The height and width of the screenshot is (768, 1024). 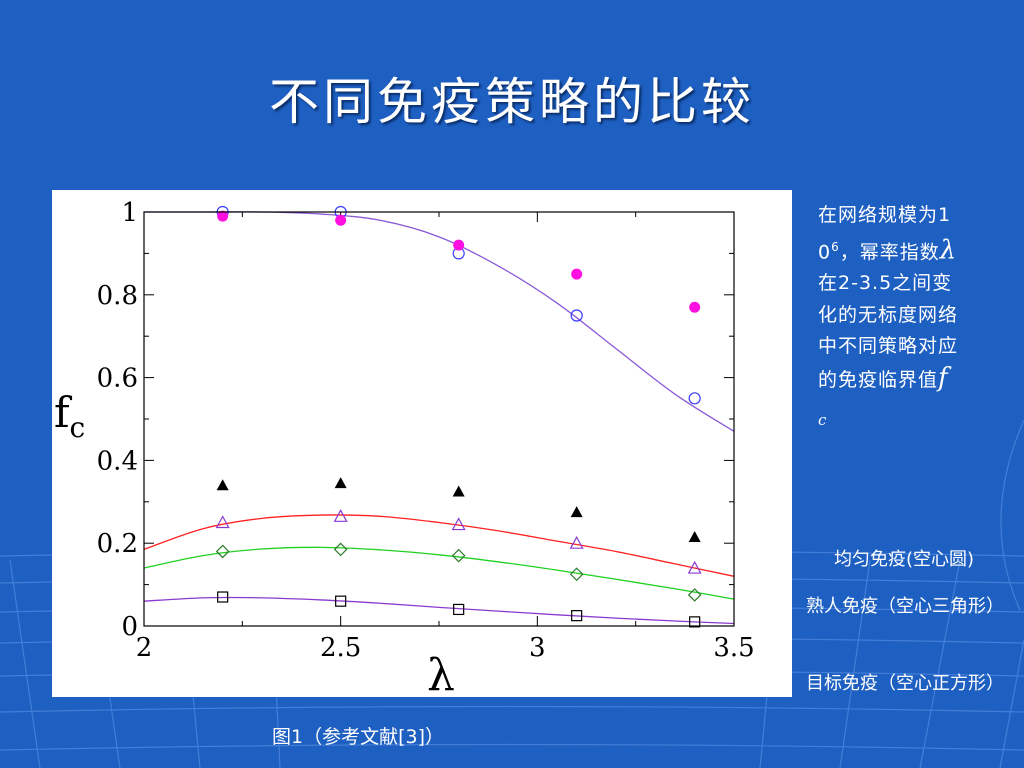 I want to click on y-axis-label: fc, so click(x=69, y=416).